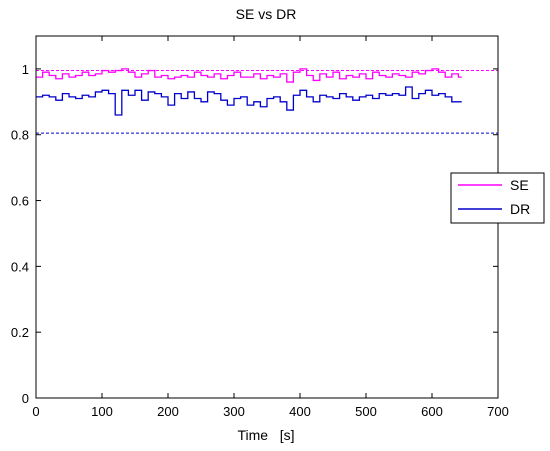  What do you see at coordinates (35, 411) in the screenshot?
I see `x-tick-label: 0` at bounding box center [35, 411].